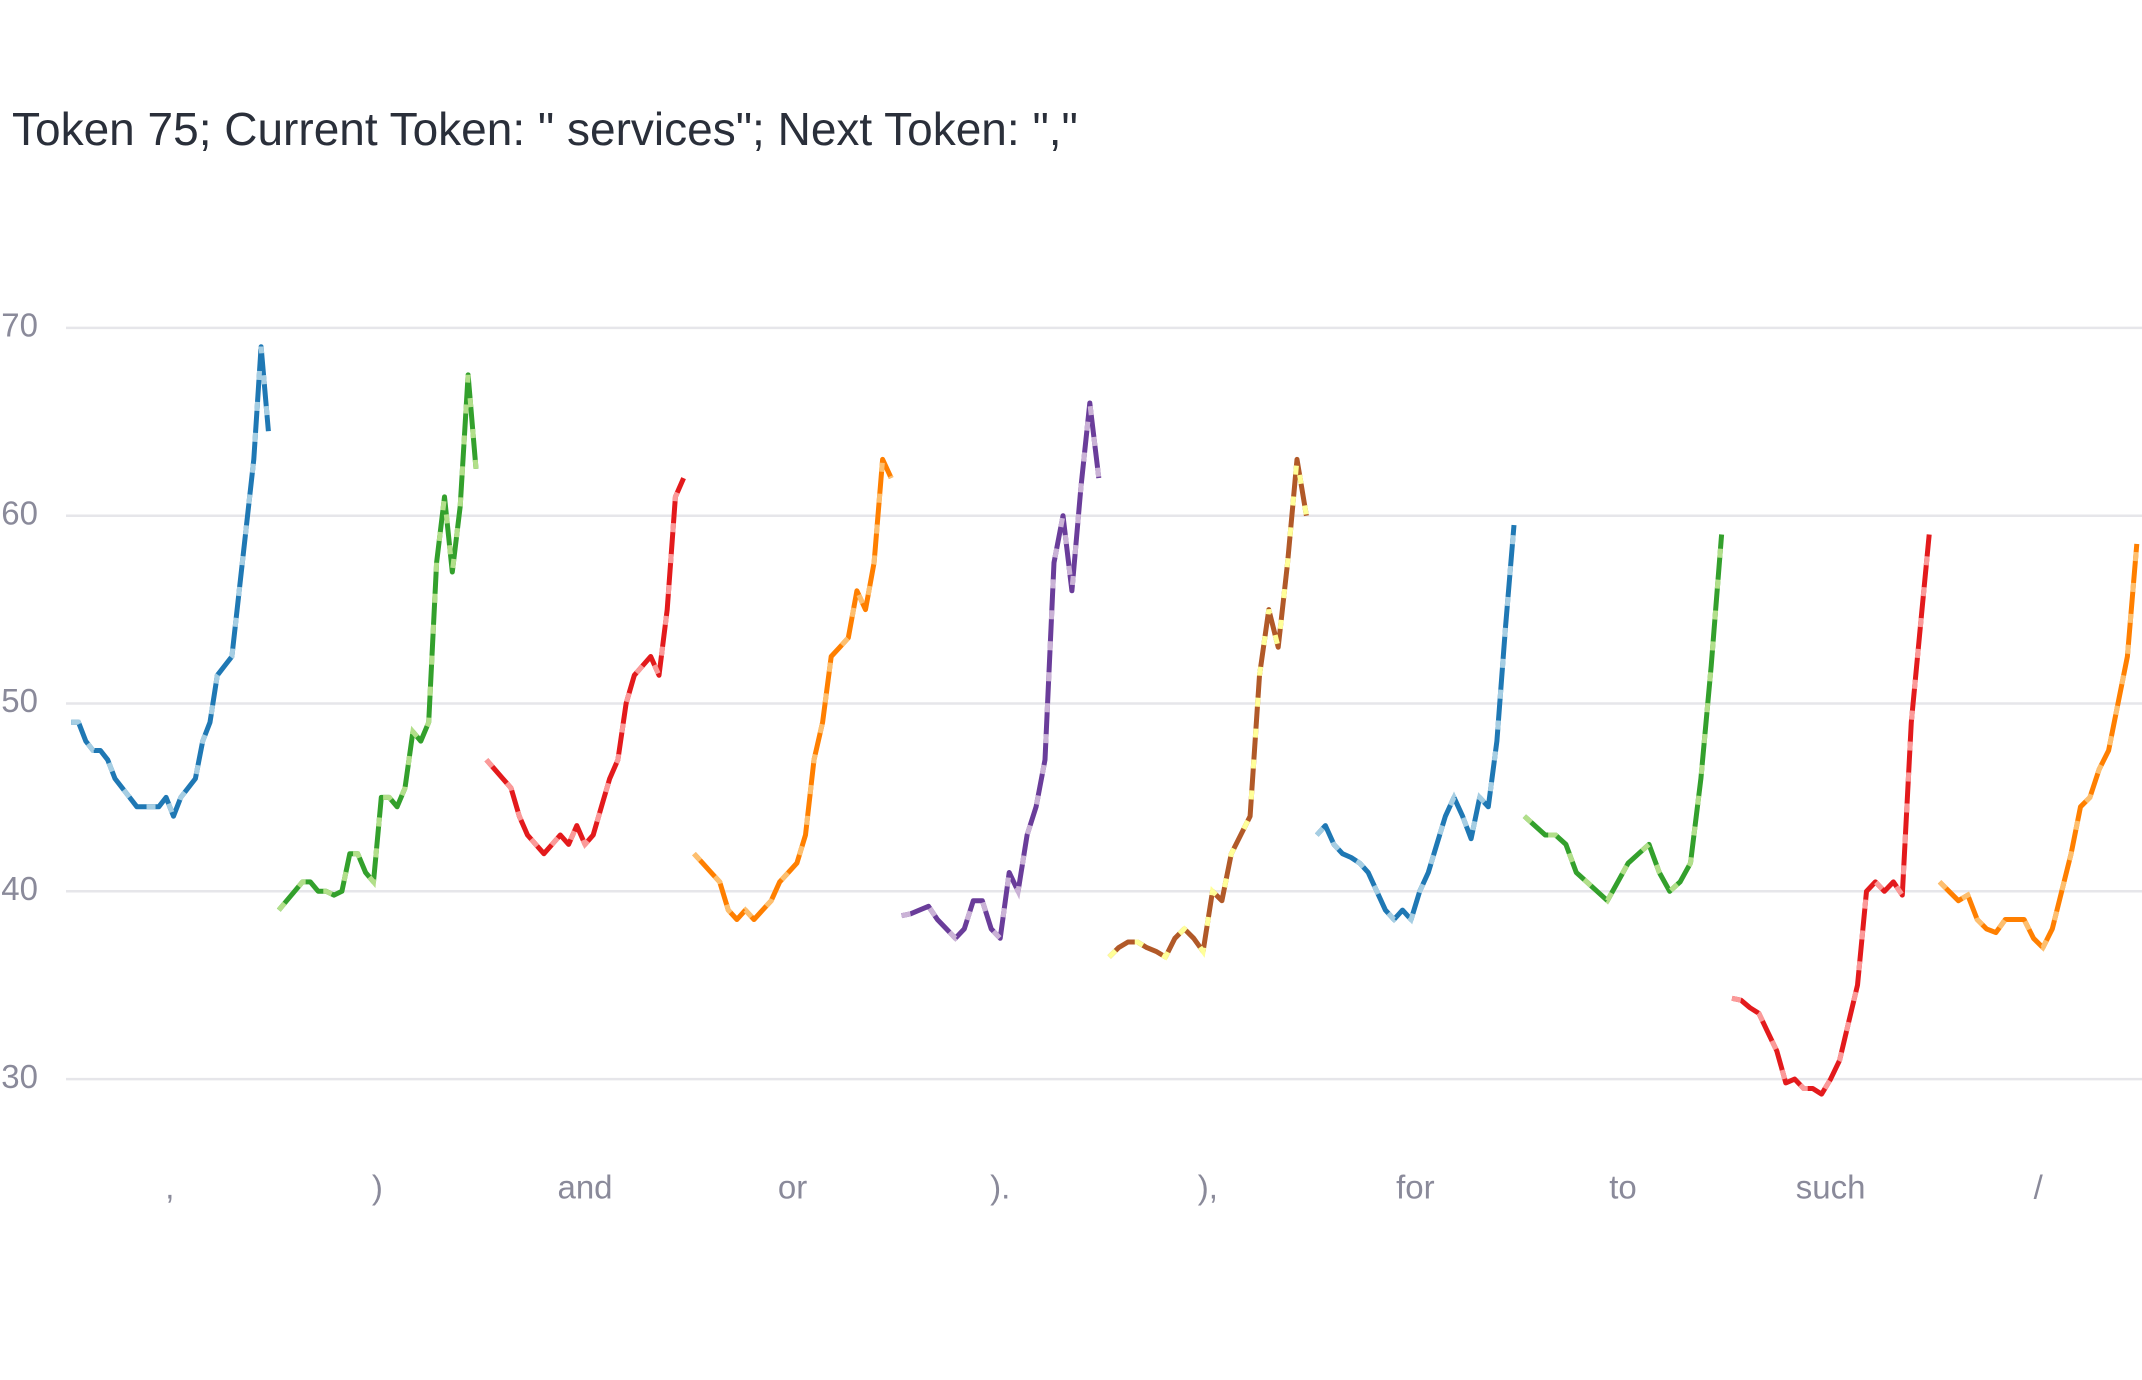  I want to click on y-tick-label: 70, so click(19, 325).